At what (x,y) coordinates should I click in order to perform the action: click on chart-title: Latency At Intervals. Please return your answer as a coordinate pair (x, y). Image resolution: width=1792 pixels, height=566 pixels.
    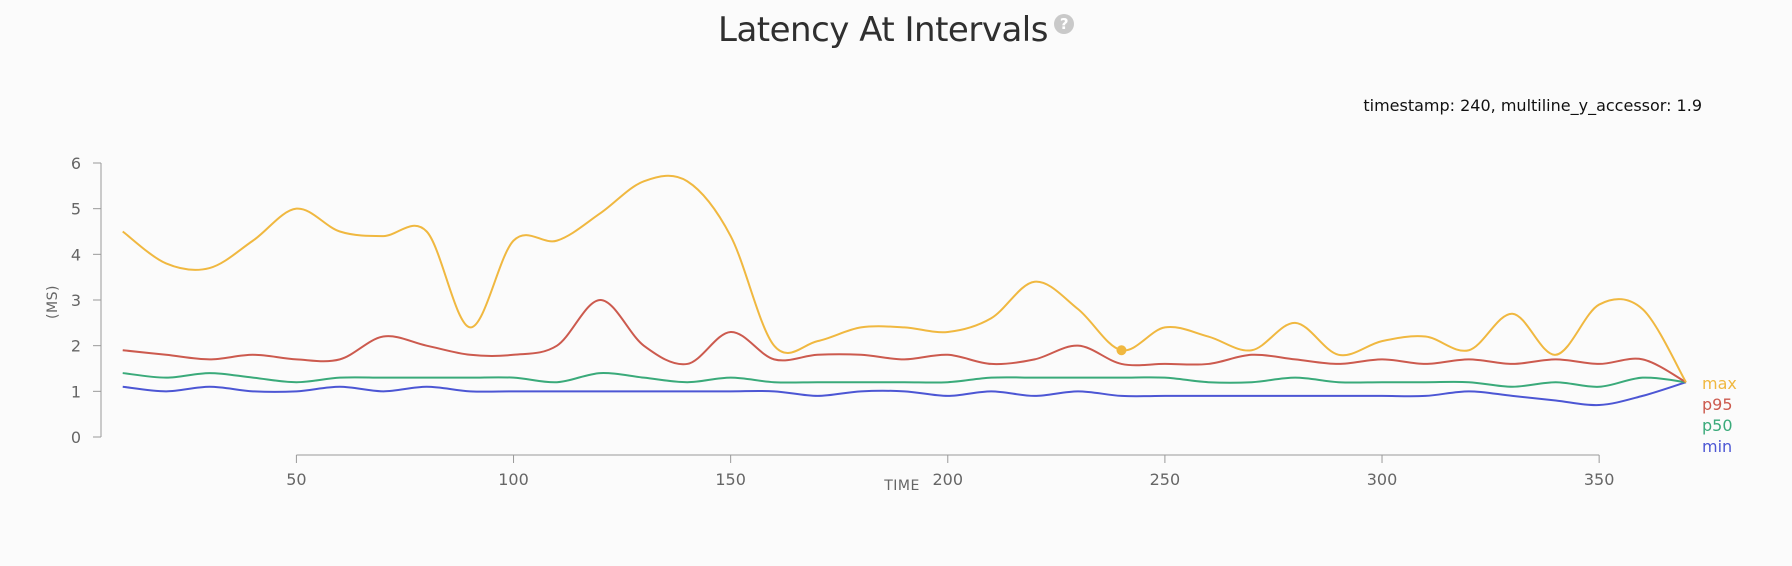
    Looking at the image, I should click on (883, 30).